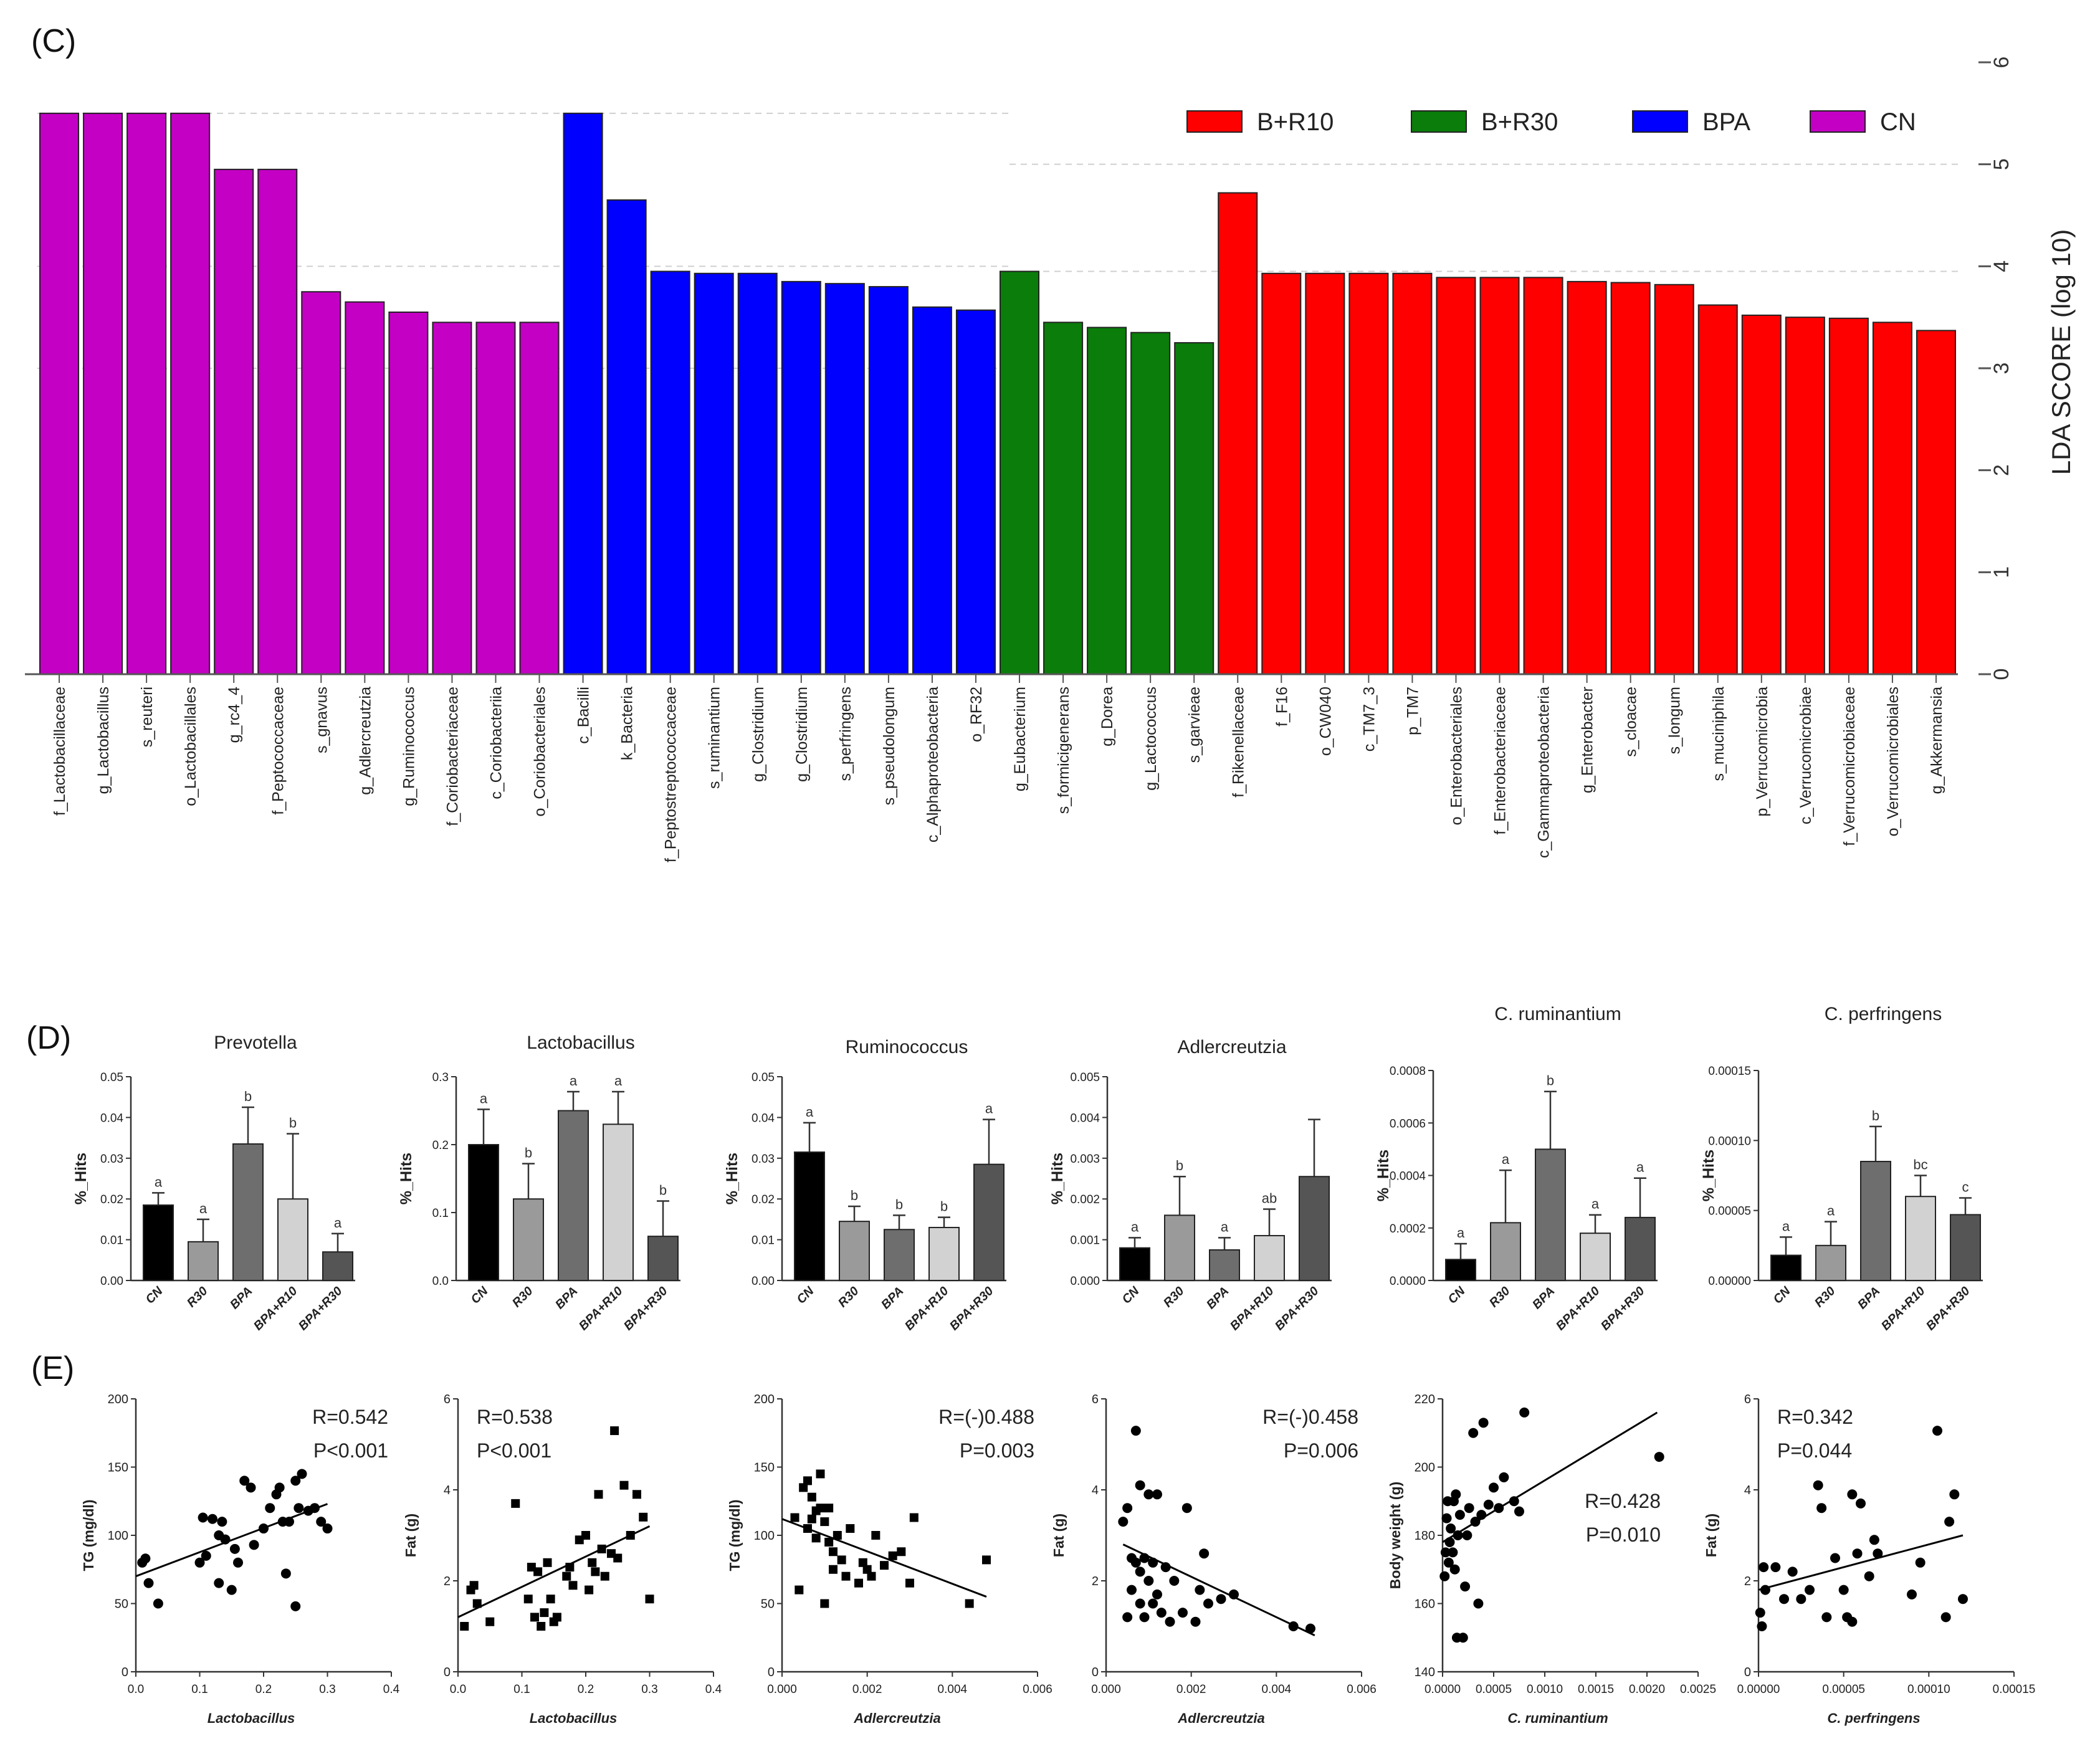  What do you see at coordinates (1698, 1689) in the screenshot?
I see `x-tick-label: 0.0025` at bounding box center [1698, 1689].